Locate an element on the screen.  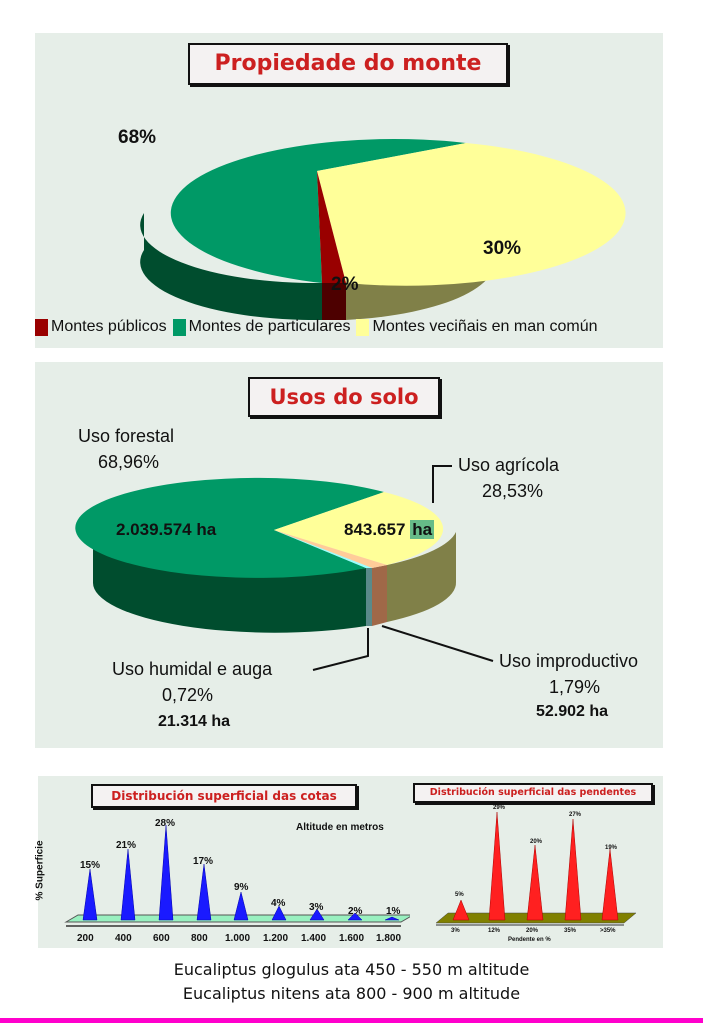
forestal-pct: 68,96% is located at coordinates (129, 462).